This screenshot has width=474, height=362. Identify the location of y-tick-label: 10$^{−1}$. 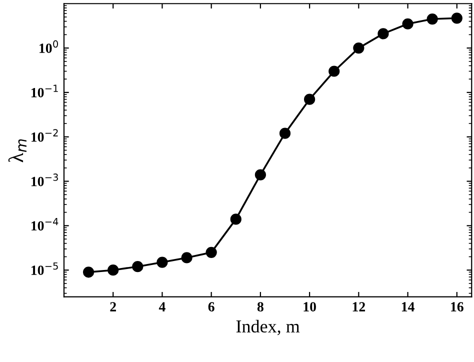
(44, 91).